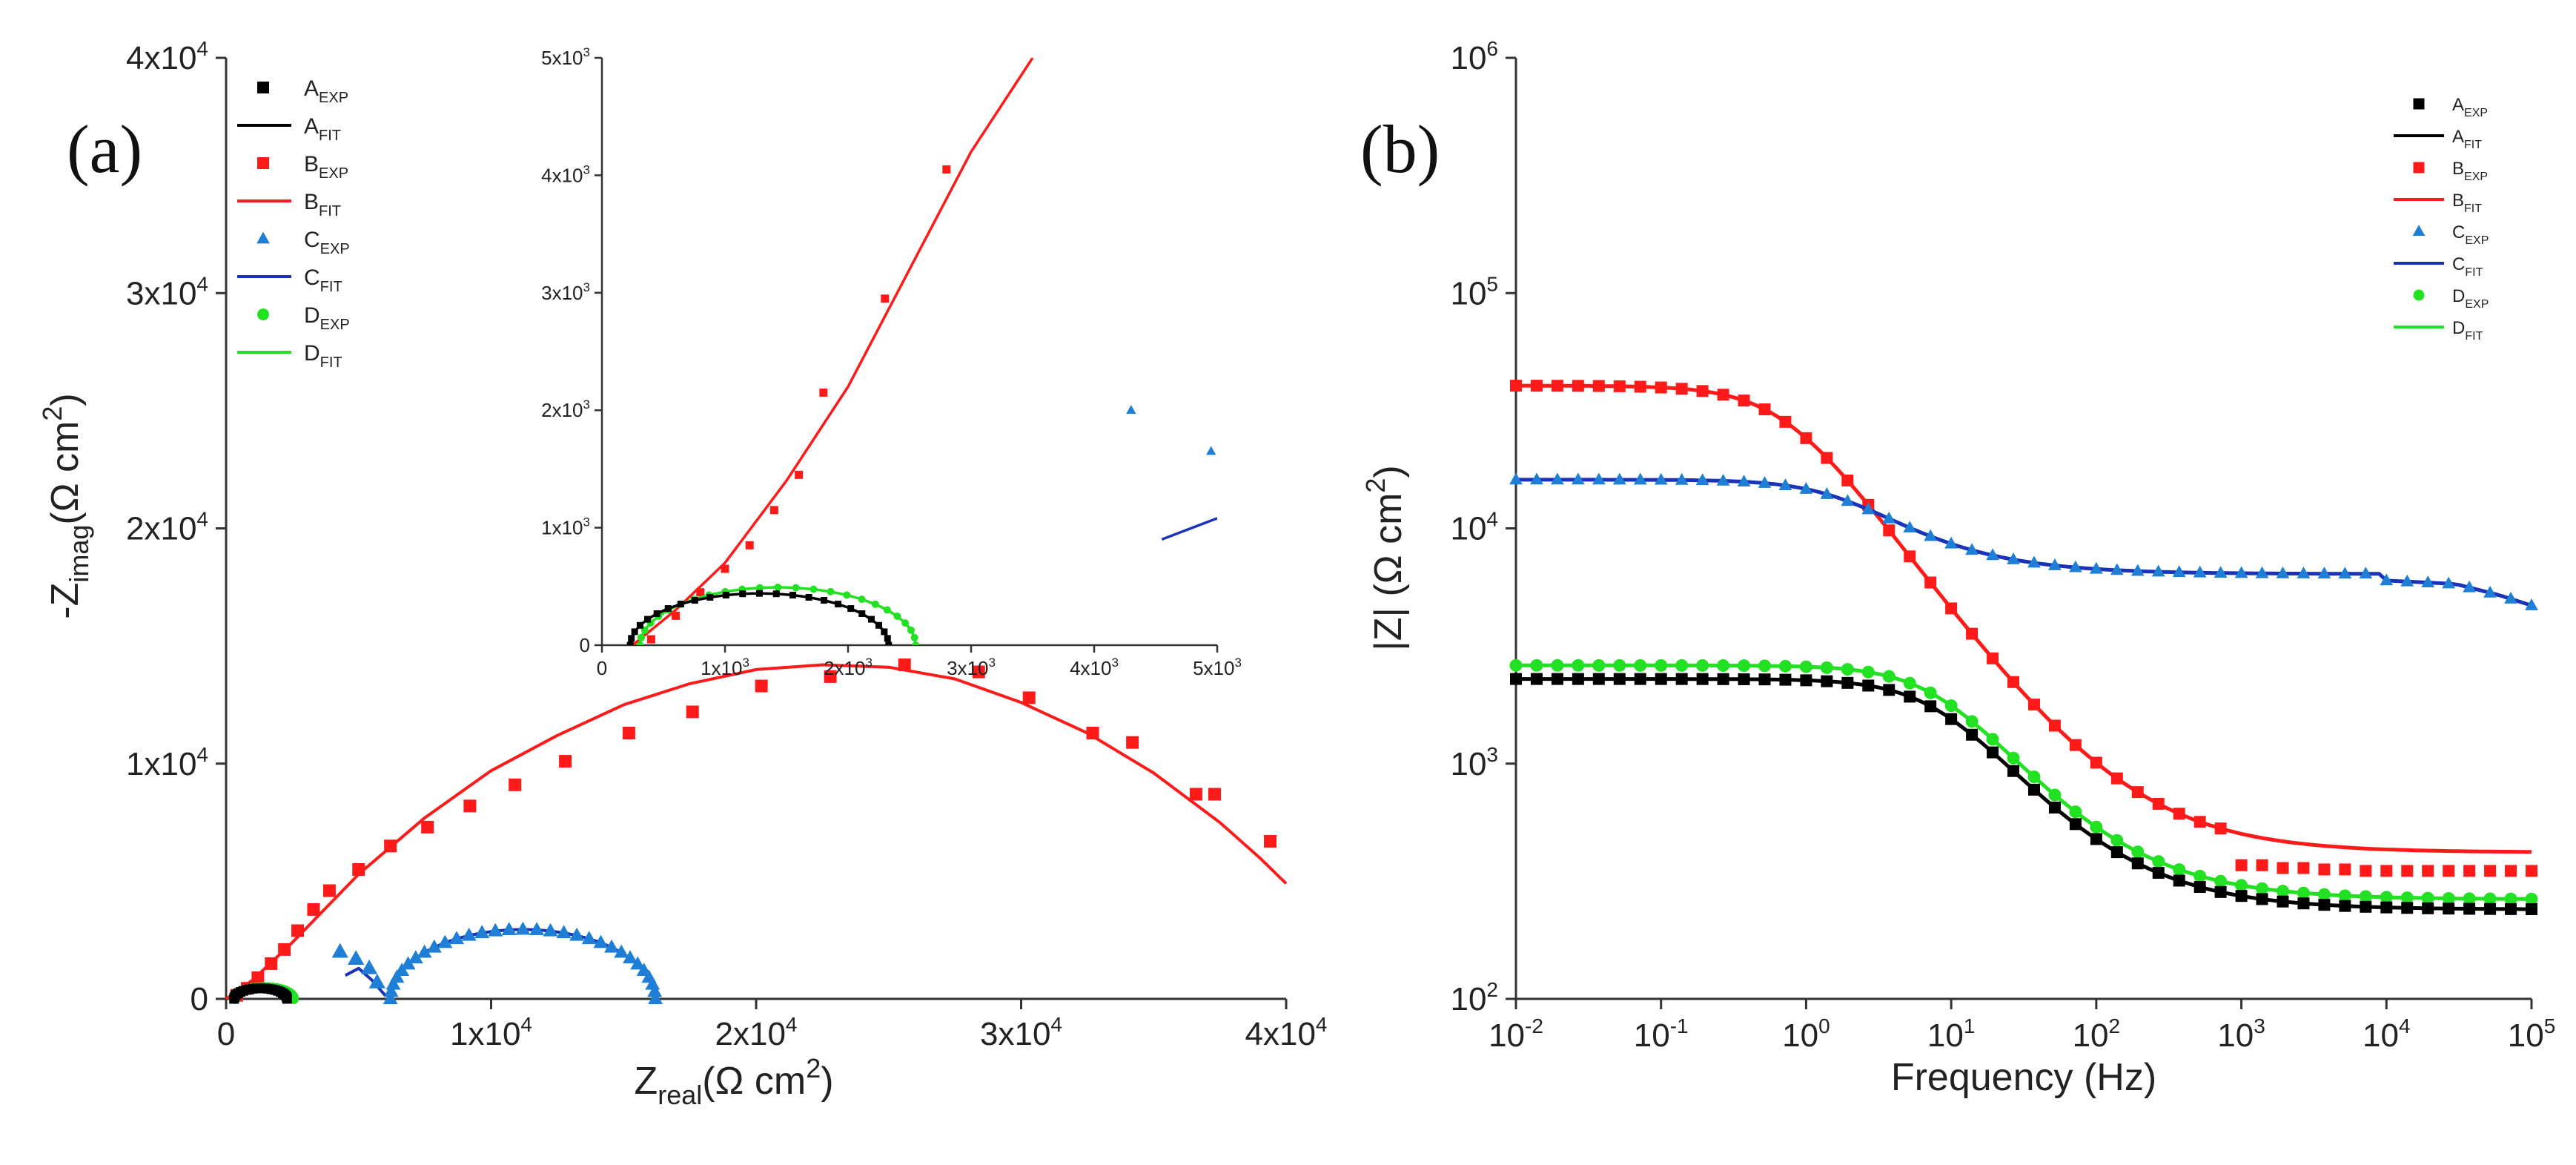  What do you see at coordinates (2470, 171) in the screenshot?
I see `legend-label: BEXP` at bounding box center [2470, 171].